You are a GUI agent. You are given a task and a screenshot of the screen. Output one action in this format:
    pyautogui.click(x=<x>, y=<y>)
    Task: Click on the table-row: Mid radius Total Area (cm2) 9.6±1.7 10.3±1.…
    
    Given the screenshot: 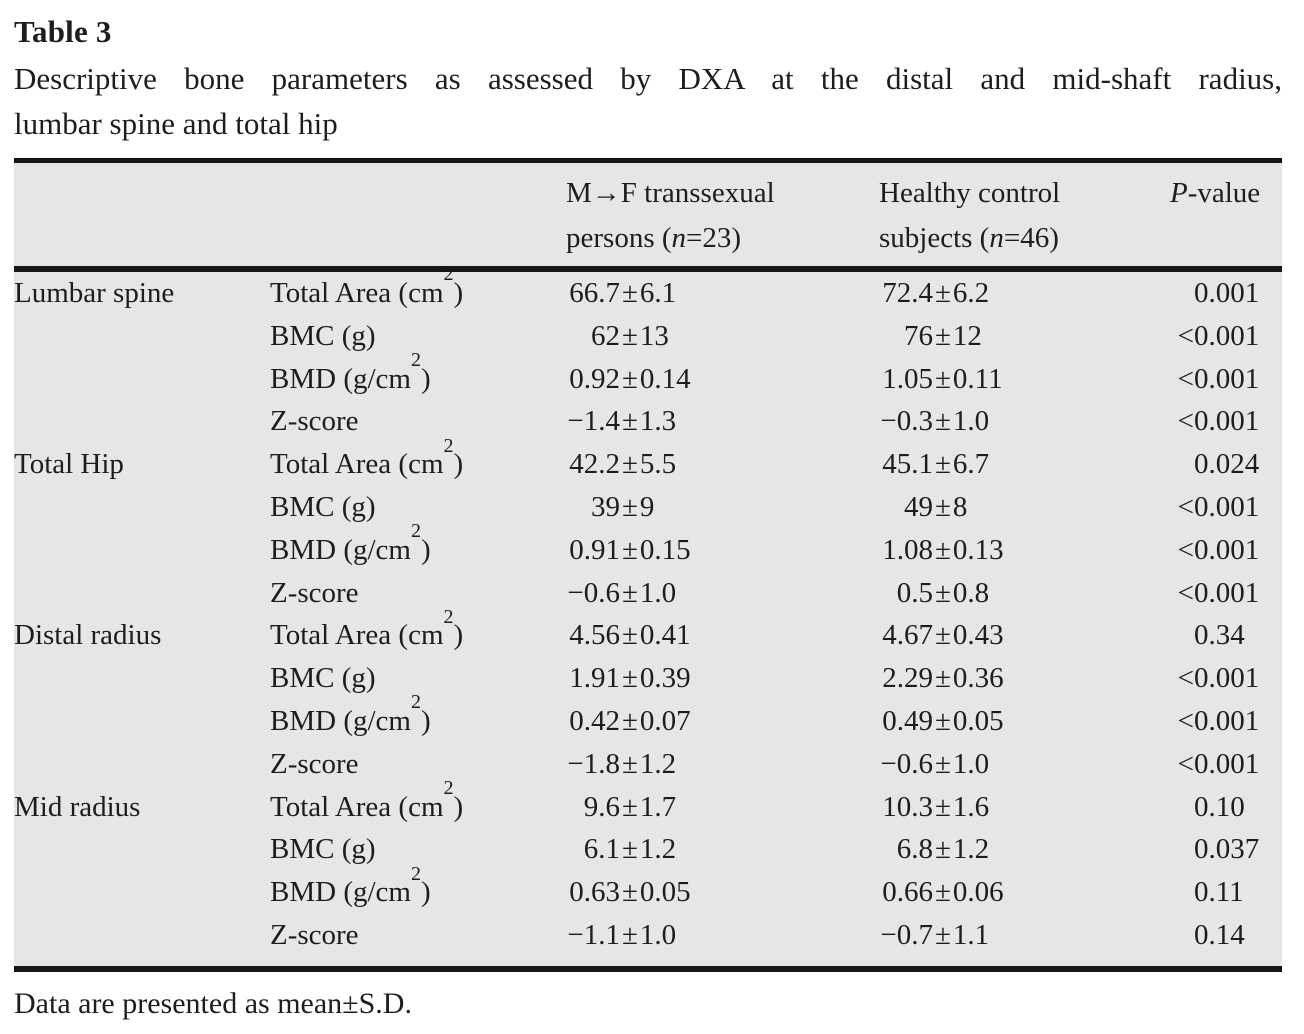 What is the action you would take?
    pyautogui.click(x=648, y=803)
    